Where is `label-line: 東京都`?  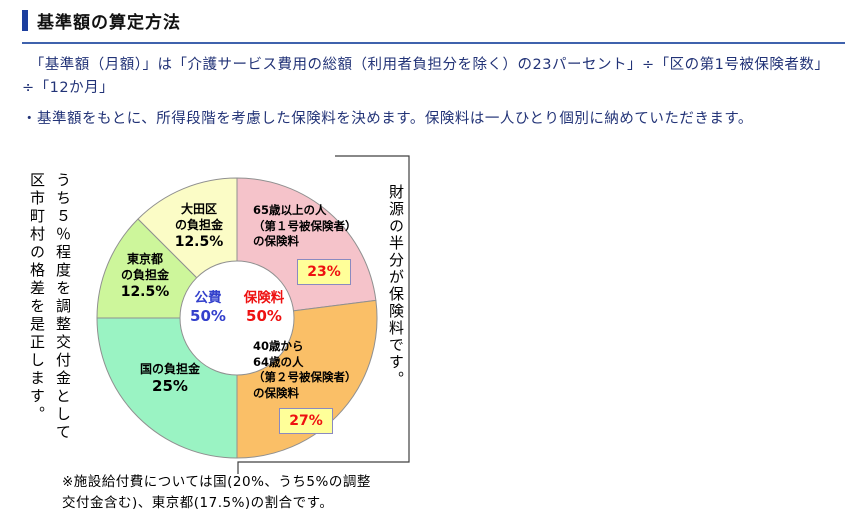 label-line: 東京都 is located at coordinates (144, 259).